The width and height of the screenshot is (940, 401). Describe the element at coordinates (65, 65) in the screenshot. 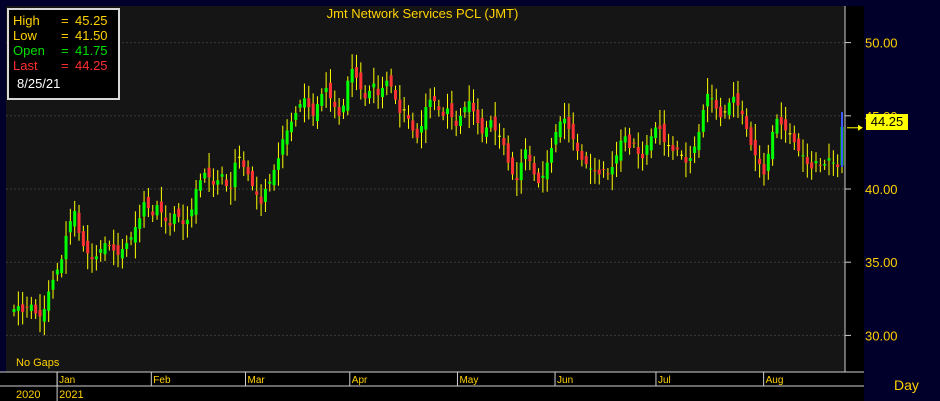

I see `ohlc-last-row: Last = 44.25` at that location.